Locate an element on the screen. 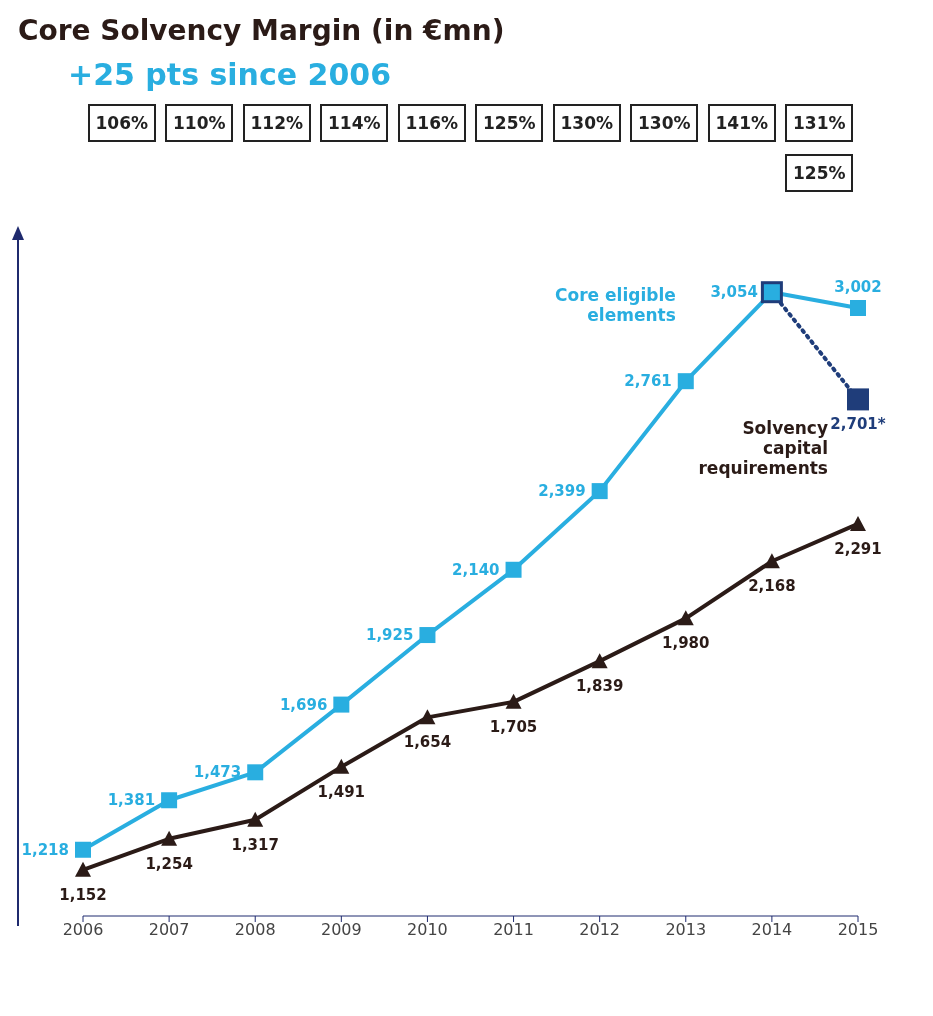 The width and height of the screenshot is (933, 1016). data-label: 1,925 is located at coordinates (389, 635).